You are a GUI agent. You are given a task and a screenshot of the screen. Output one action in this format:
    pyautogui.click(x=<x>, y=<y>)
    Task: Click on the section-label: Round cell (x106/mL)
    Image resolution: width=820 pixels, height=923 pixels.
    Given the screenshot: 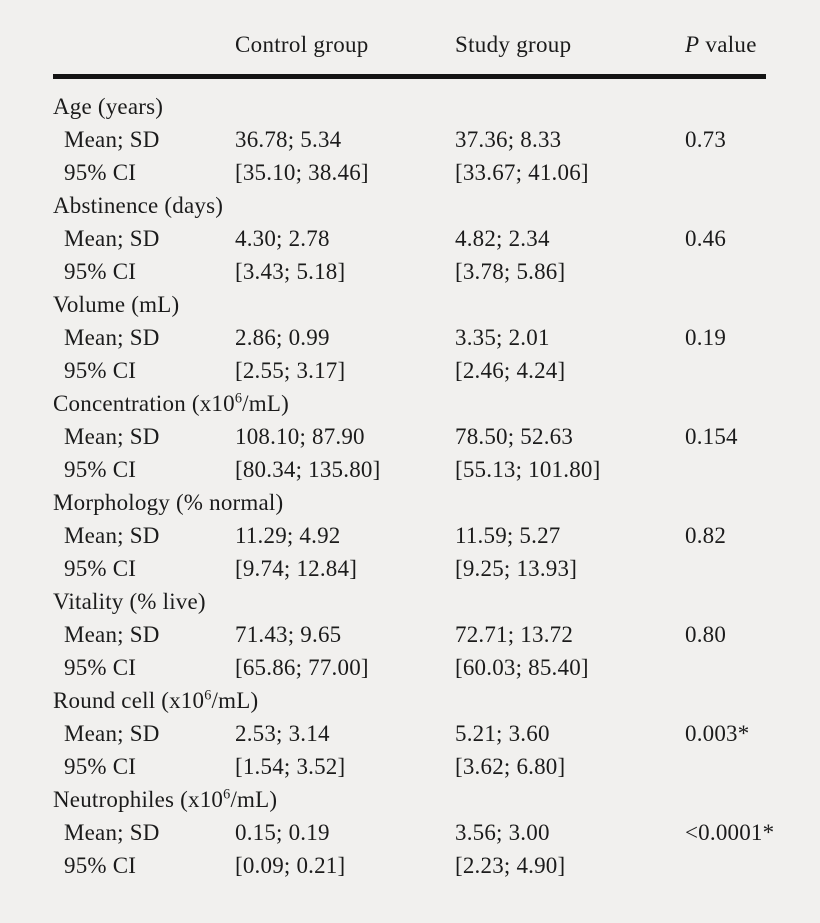 What is the action you would take?
    pyautogui.click(x=156, y=700)
    